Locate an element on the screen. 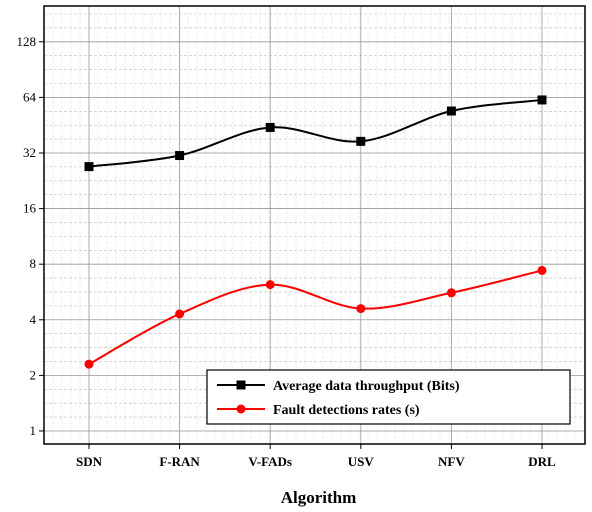 The image size is (592, 512). legend-label: Average data throughput (Bits) is located at coordinates (366, 386).